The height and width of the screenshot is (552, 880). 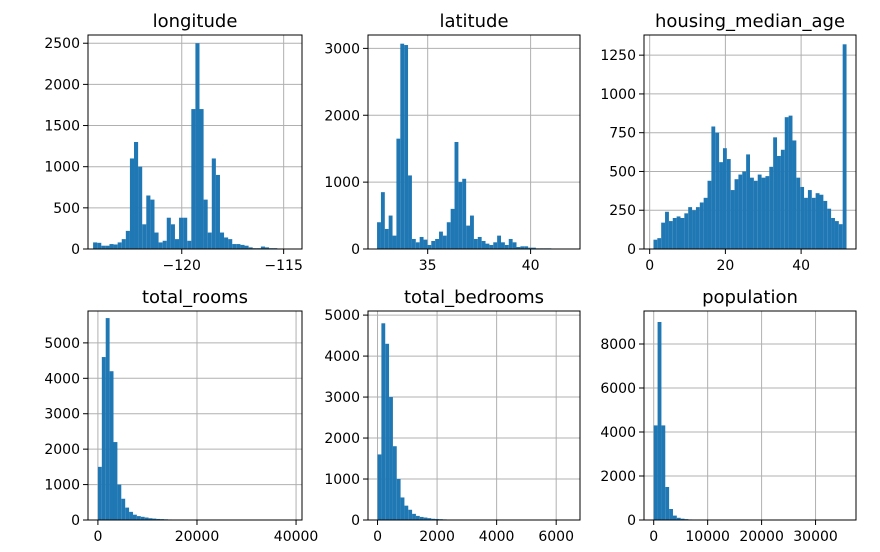 What do you see at coordinates (750, 297) in the screenshot?
I see `subplot-title: population` at bounding box center [750, 297].